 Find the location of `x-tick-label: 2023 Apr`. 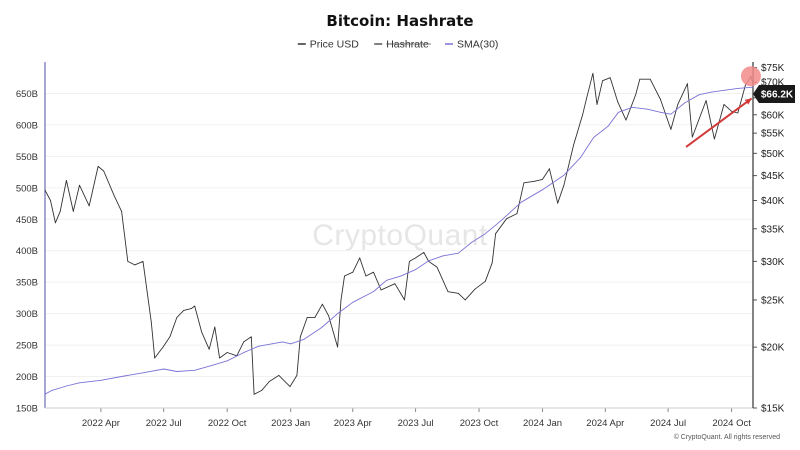

x-tick-label: 2023 Apr is located at coordinates (353, 423).